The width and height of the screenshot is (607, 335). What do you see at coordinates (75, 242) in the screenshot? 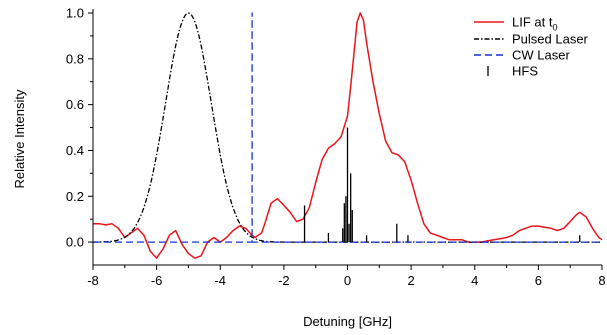
I see `y-tick-label: 0.0` at bounding box center [75, 242].